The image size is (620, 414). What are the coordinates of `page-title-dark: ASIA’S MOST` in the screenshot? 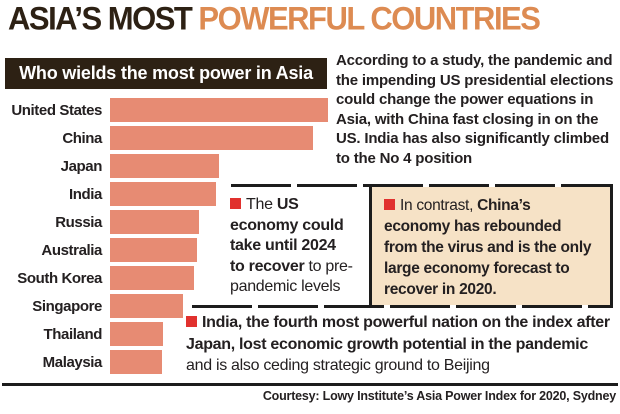 It's located at (103, 19).